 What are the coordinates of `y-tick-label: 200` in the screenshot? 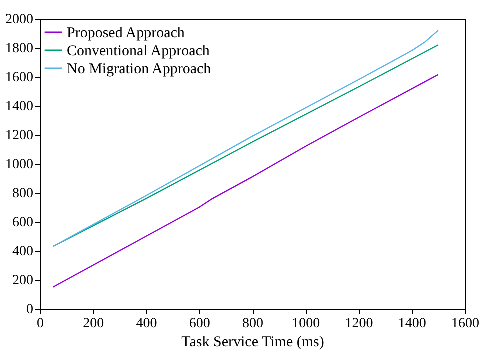 It's located at (23, 281).